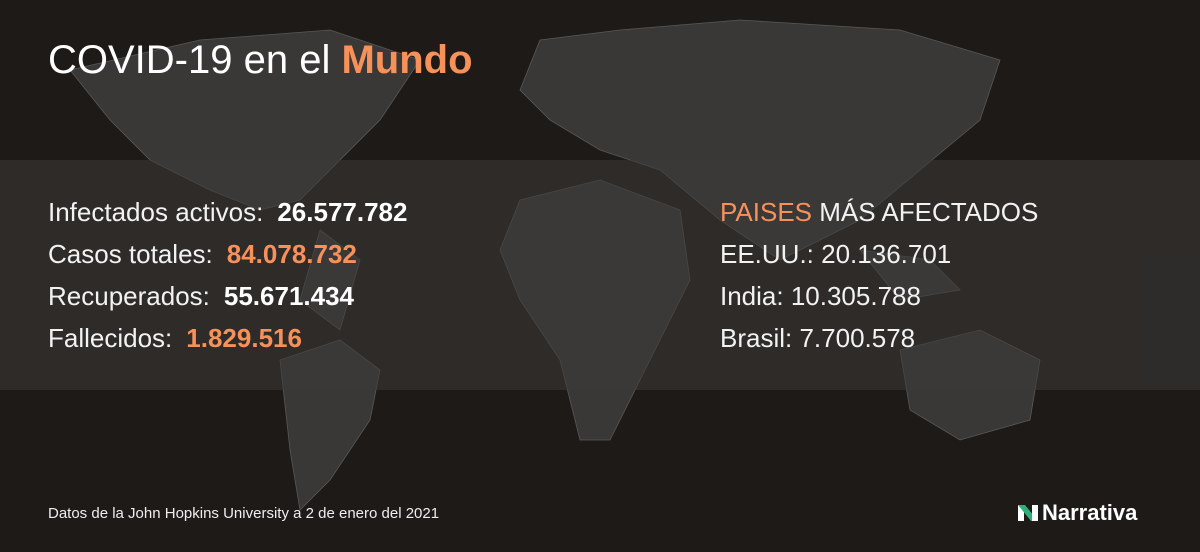  Describe the element at coordinates (818, 338) in the screenshot. I see `country-item: Brasil: 7.700.578` at that location.